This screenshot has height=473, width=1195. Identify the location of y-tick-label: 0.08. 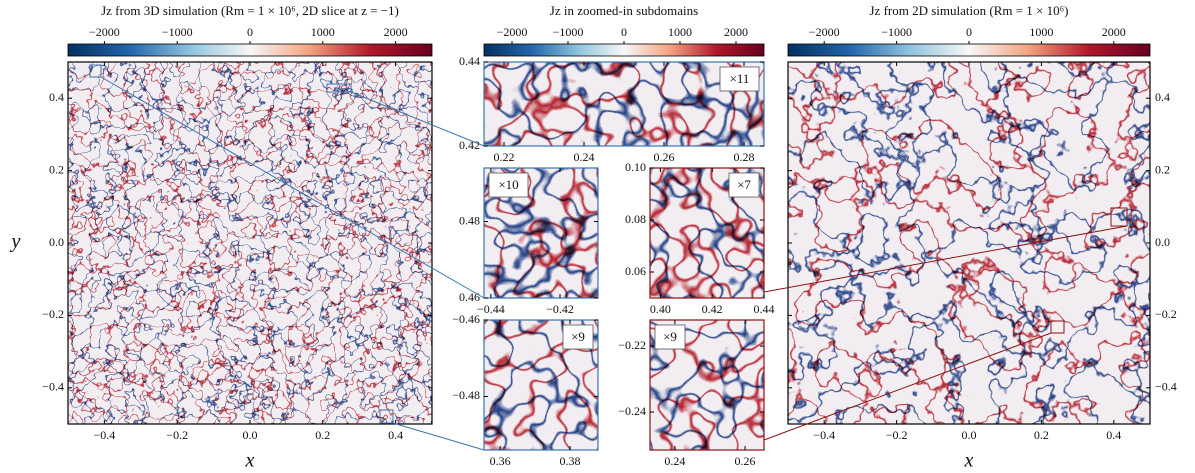
(635, 219).